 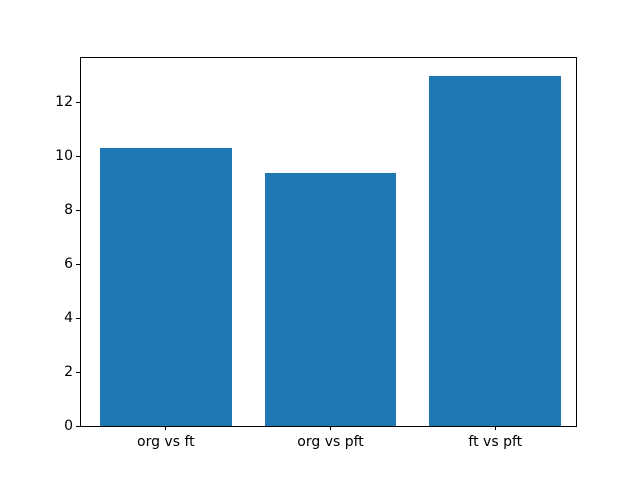 What do you see at coordinates (64, 102) in the screenshot?
I see `y-tick-label: 12` at bounding box center [64, 102].